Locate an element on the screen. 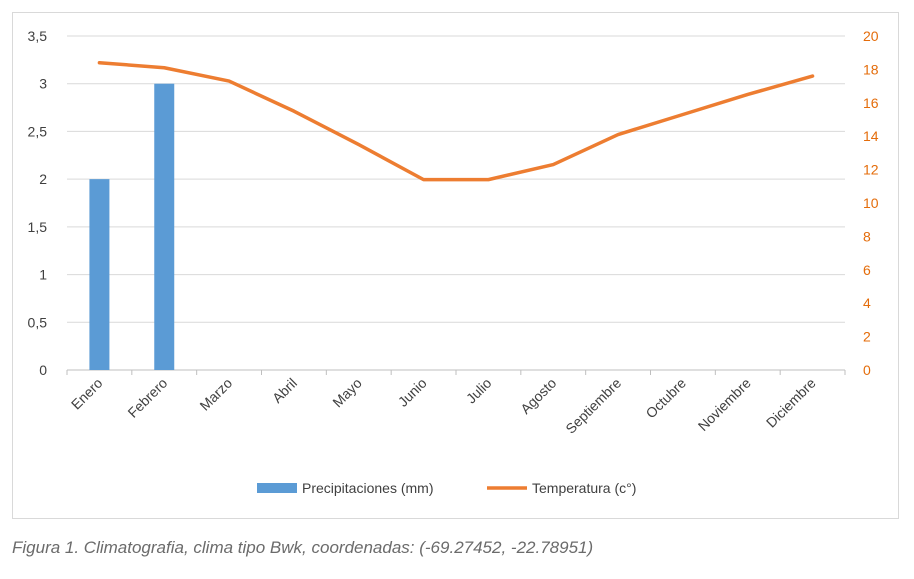 Image resolution: width=914 pixels, height=579 pixels. x-tick-label: Marzo is located at coordinates (215, 394).